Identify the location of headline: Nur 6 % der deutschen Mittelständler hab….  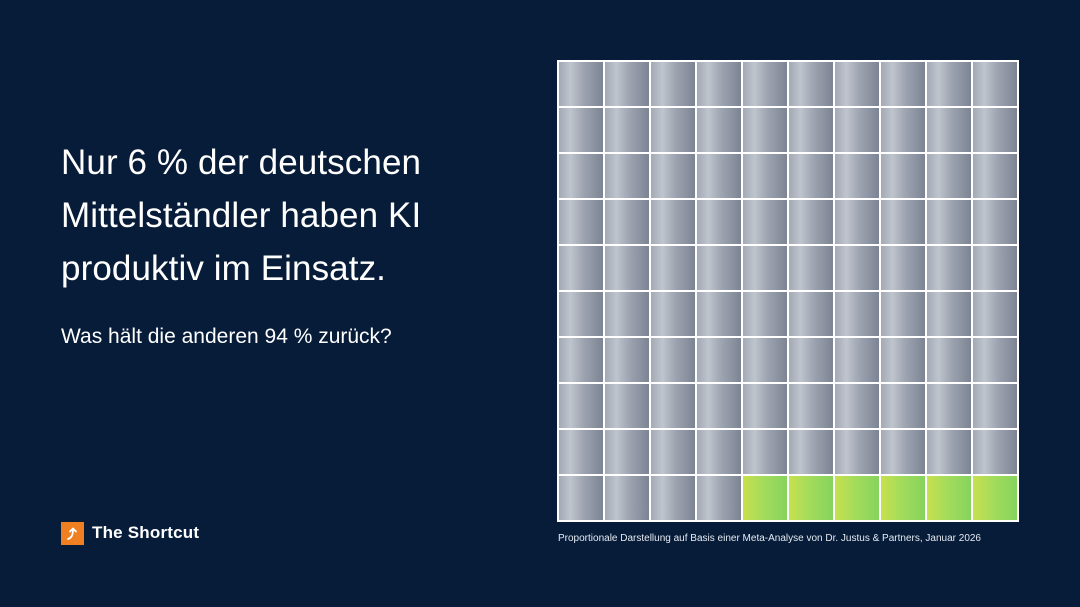
(241, 215).